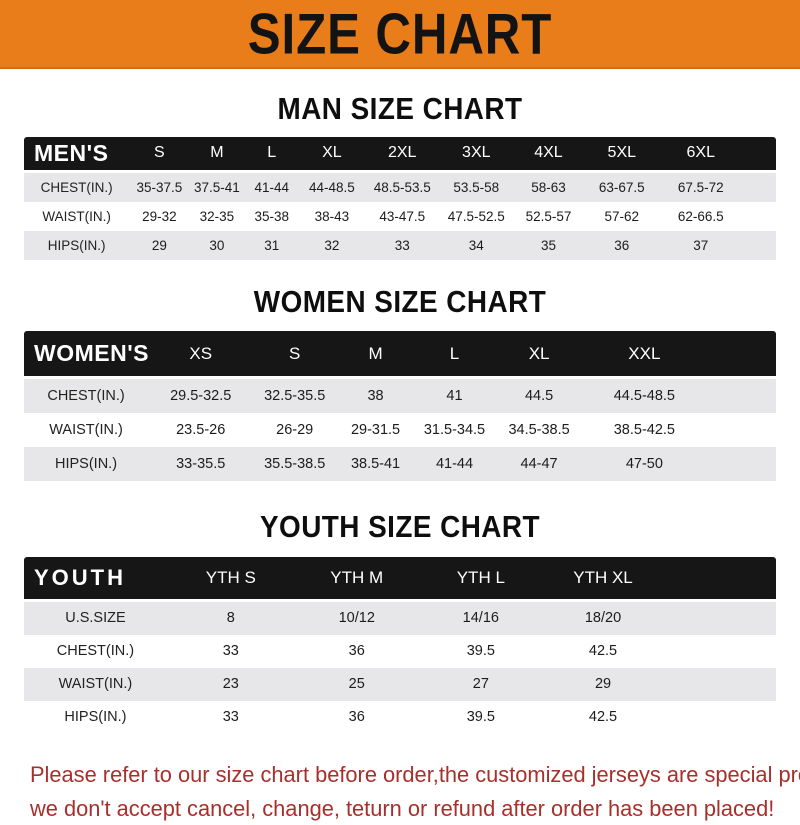  What do you see at coordinates (159, 245) in the screenshot?
I see `size-value-cell: 29` at bounding box center [159, 245].